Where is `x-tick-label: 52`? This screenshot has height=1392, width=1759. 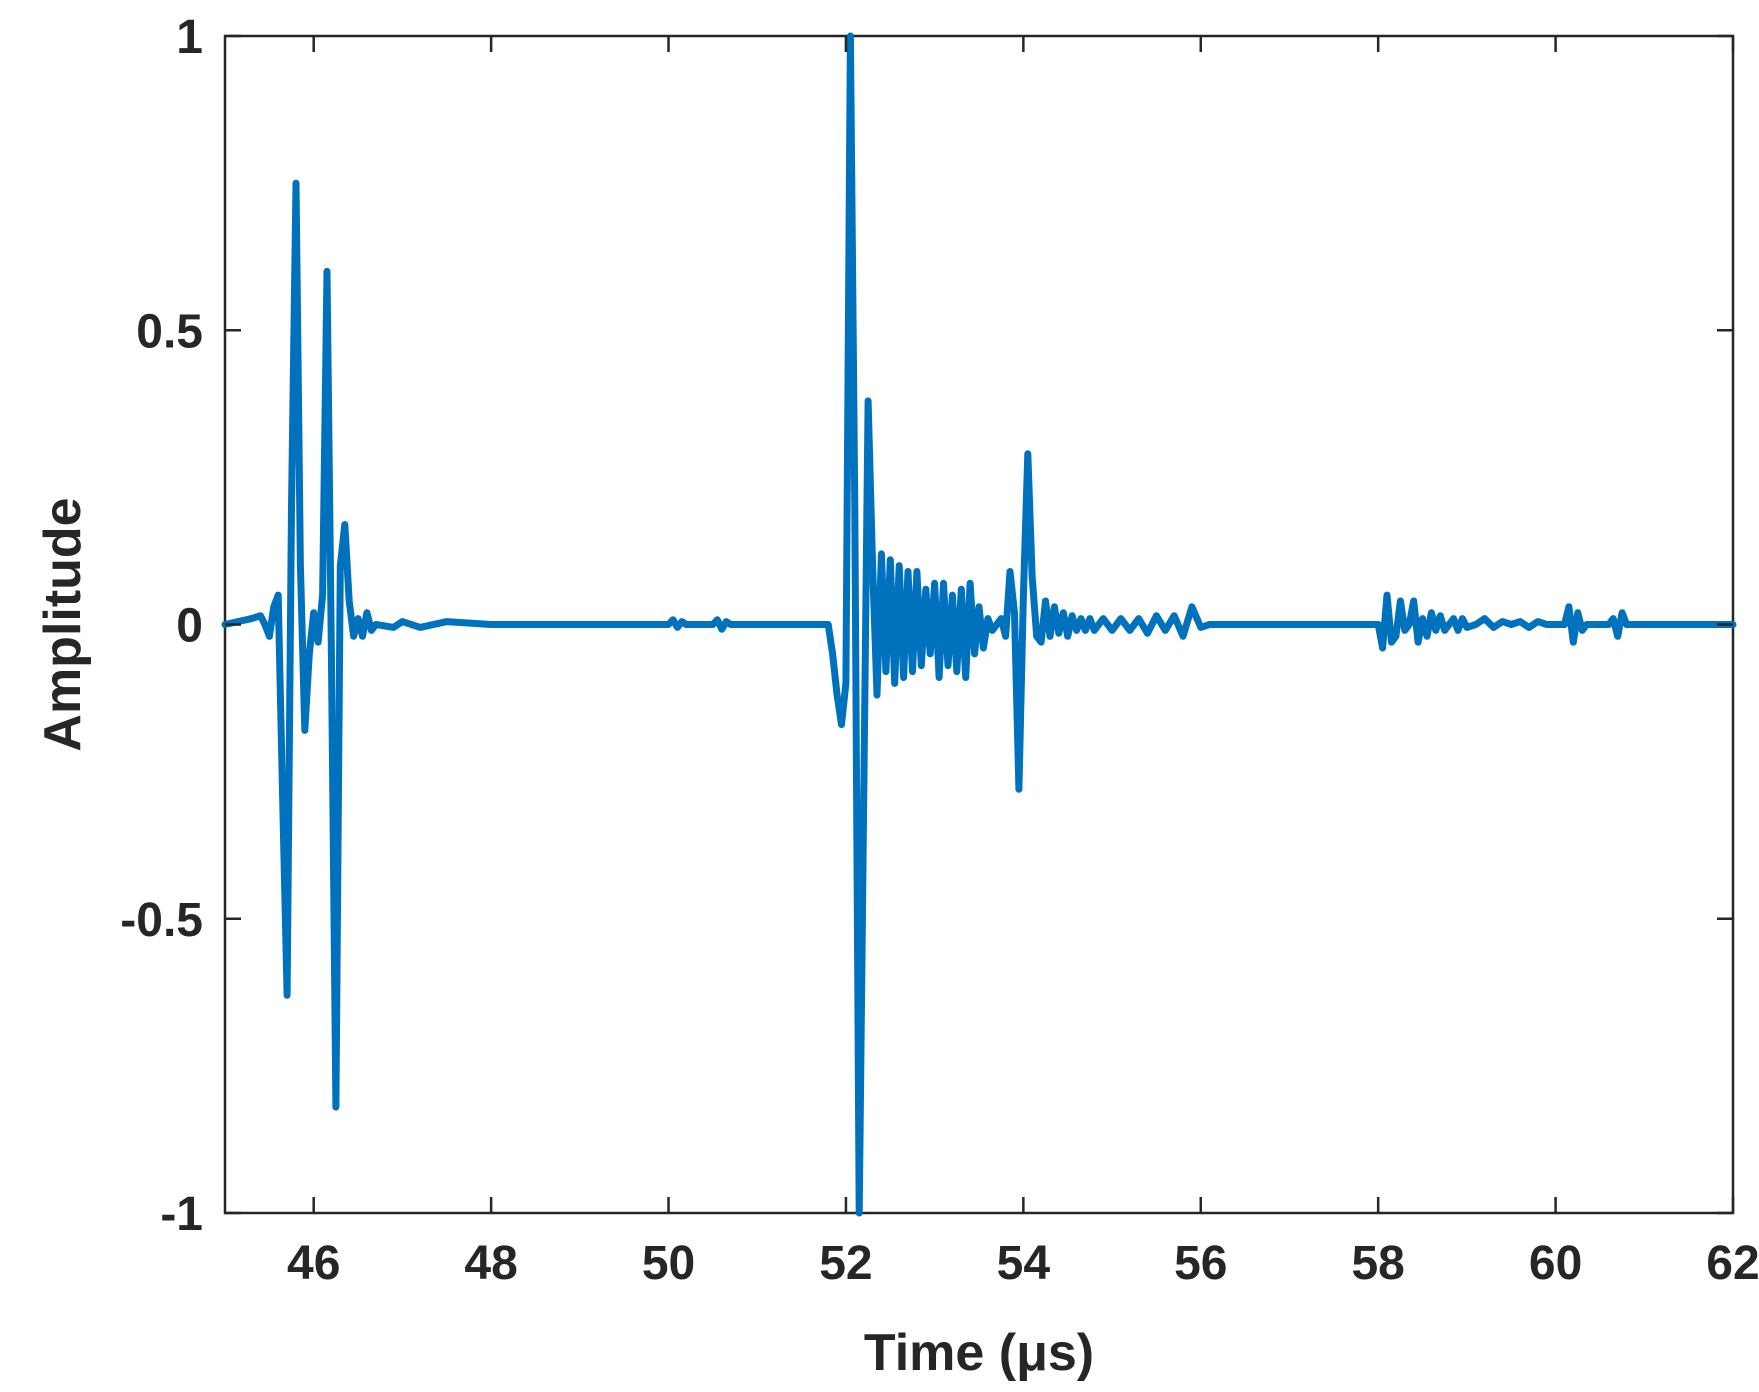
x-tick-label: 52 is located at coordinates (845, 1263).